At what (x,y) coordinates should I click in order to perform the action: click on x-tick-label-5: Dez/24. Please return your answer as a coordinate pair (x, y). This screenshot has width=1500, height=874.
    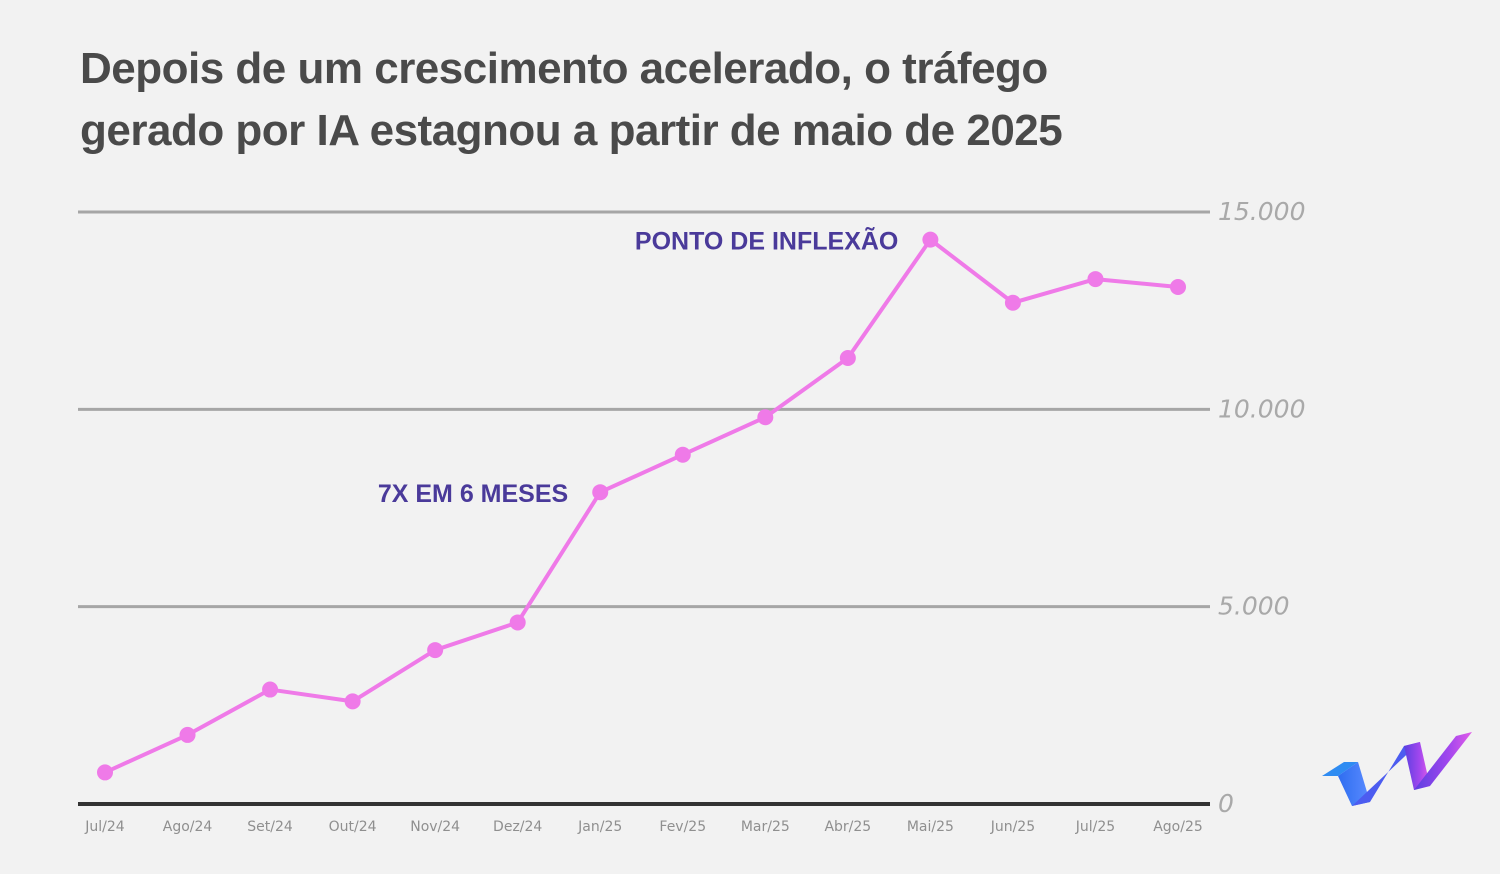
    Looking at the image, I should click on (517, 827).